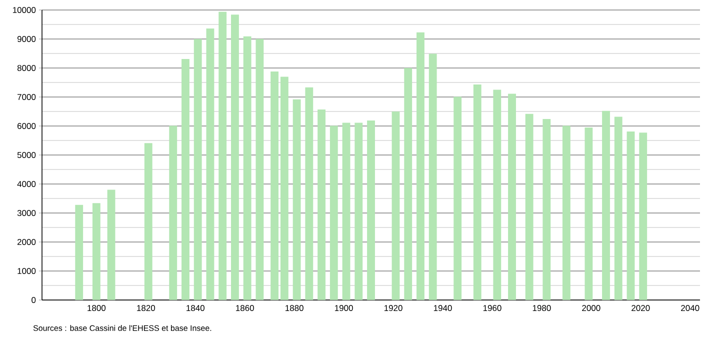  What do you see at coordinates (26, 67) in the screenshot?
I see `y-tick-label: 8000` at bounding box center [26, 67].